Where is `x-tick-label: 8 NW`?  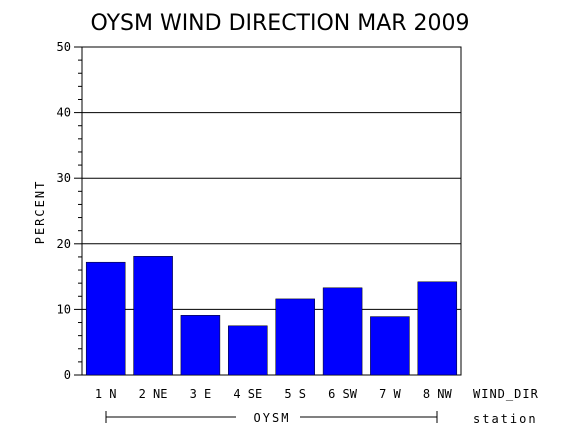
x-tick-label: 8 NW is located at coordinates (438, 394).